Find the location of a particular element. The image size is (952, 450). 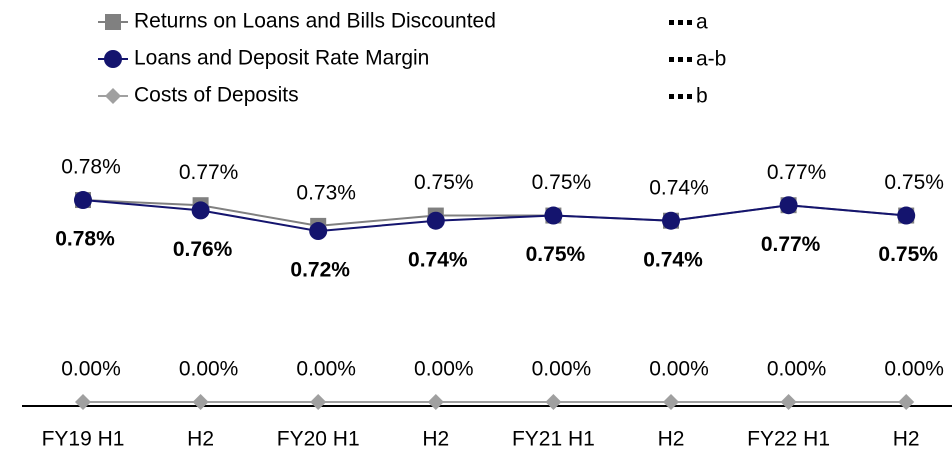

data-label: 0.76% is located at coordinates (203, 249).